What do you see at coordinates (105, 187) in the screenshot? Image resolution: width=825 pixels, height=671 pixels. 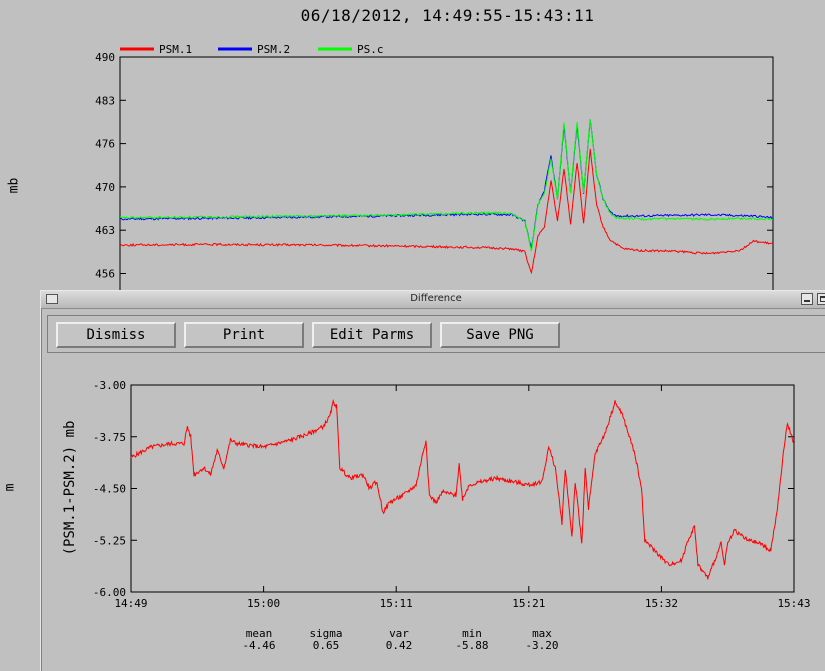 I see `y-tick-label: 470` at bounding box center [105, 187].